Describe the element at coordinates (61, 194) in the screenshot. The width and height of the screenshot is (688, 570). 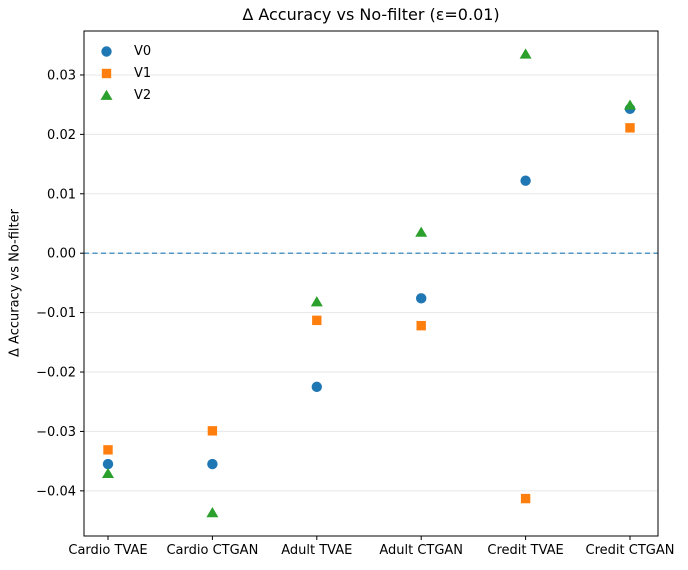
I see `y-tick-label: 0.01` at that location.